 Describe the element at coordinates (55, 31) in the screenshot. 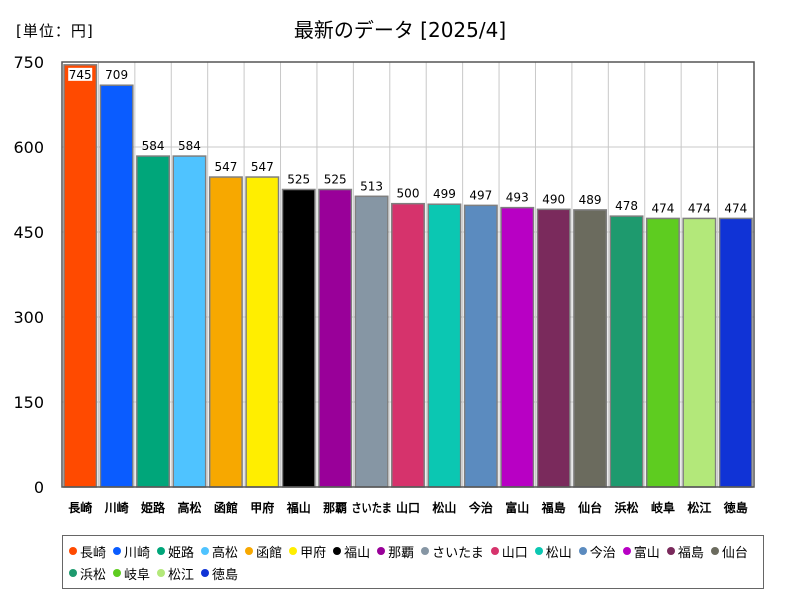

I see `unit-label: [単位：円]` at that location.